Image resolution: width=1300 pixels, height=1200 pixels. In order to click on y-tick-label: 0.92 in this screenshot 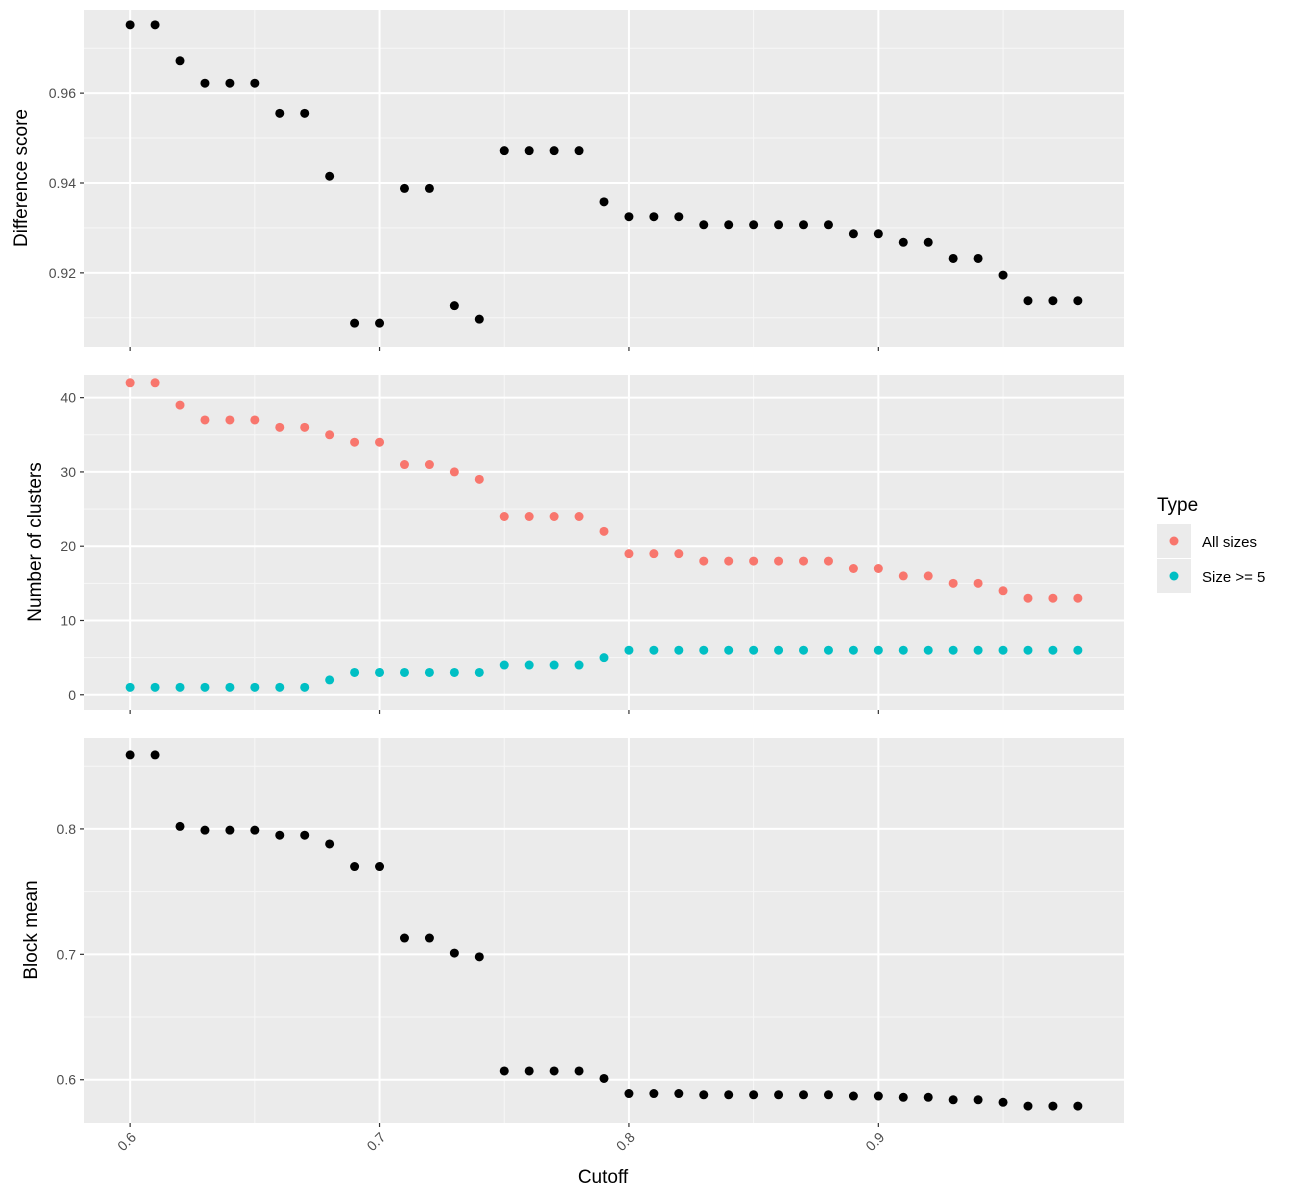, I will do `click(62, 273)`.